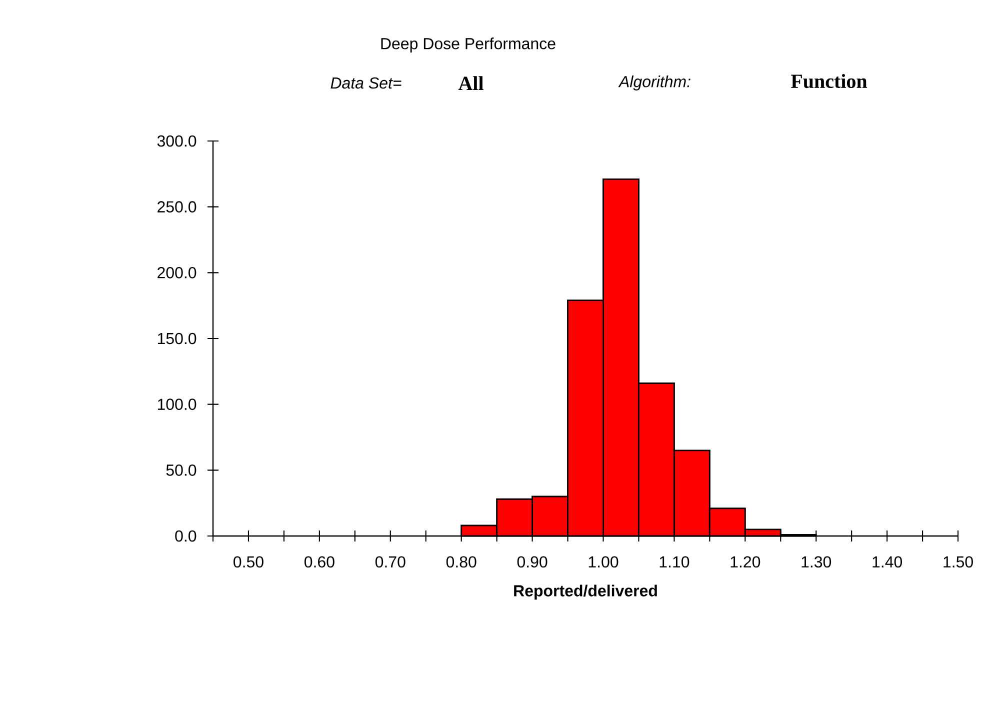 This screenshot has height=718, width=981. I want to click on text: Data Set=, so click(366, 83).